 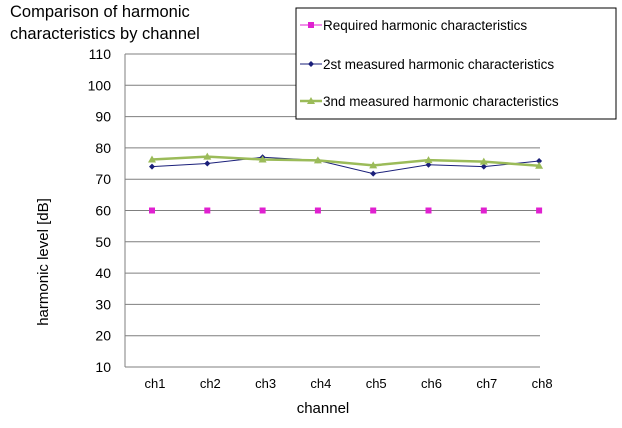 What do you see at coordinates (105, 34) in the screenshot?
I see `chart-title-line-2: characteristics by channel` at bounding box center [105, 34].